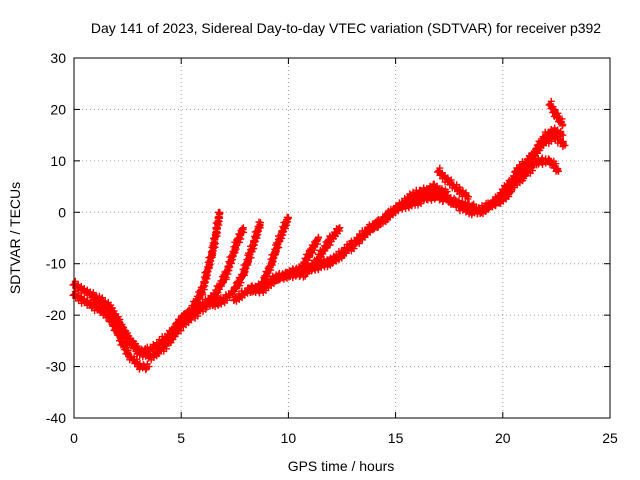  Describe the element at coordinates (62, 212) in the screenshot. I see `y-tick-label: 0` at that location.